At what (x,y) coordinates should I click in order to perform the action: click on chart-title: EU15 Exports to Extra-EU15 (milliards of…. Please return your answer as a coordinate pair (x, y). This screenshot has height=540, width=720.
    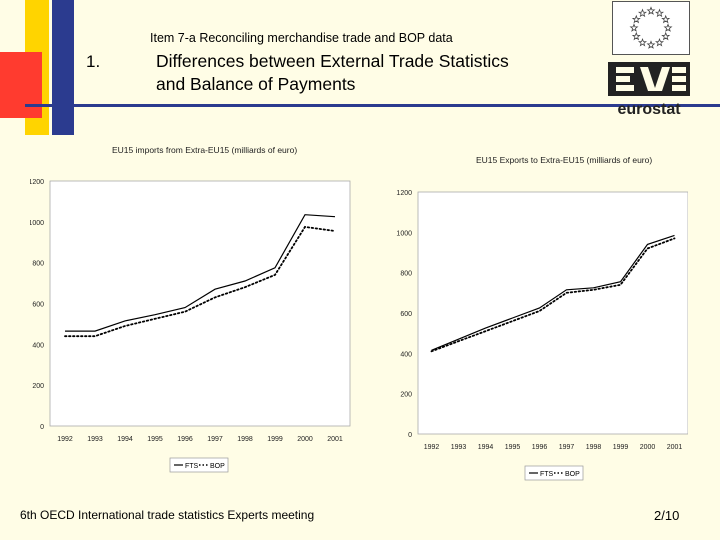
    Looking at the image, I should click on (564, 160).